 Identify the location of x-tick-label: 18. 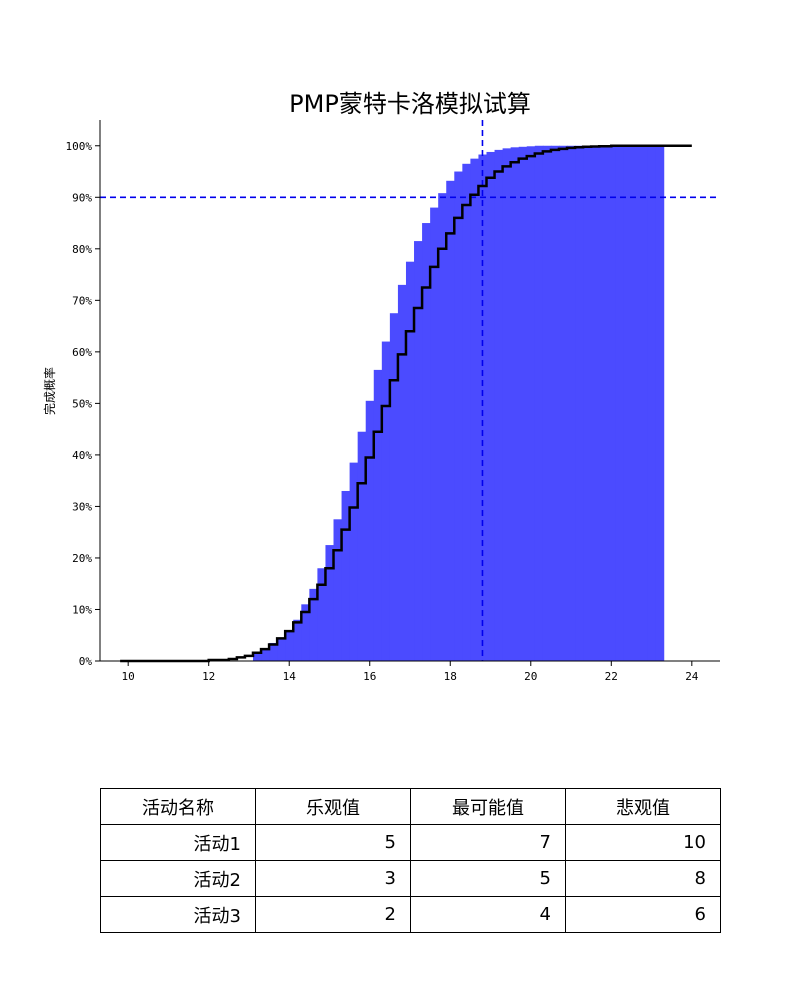
(450, 676).